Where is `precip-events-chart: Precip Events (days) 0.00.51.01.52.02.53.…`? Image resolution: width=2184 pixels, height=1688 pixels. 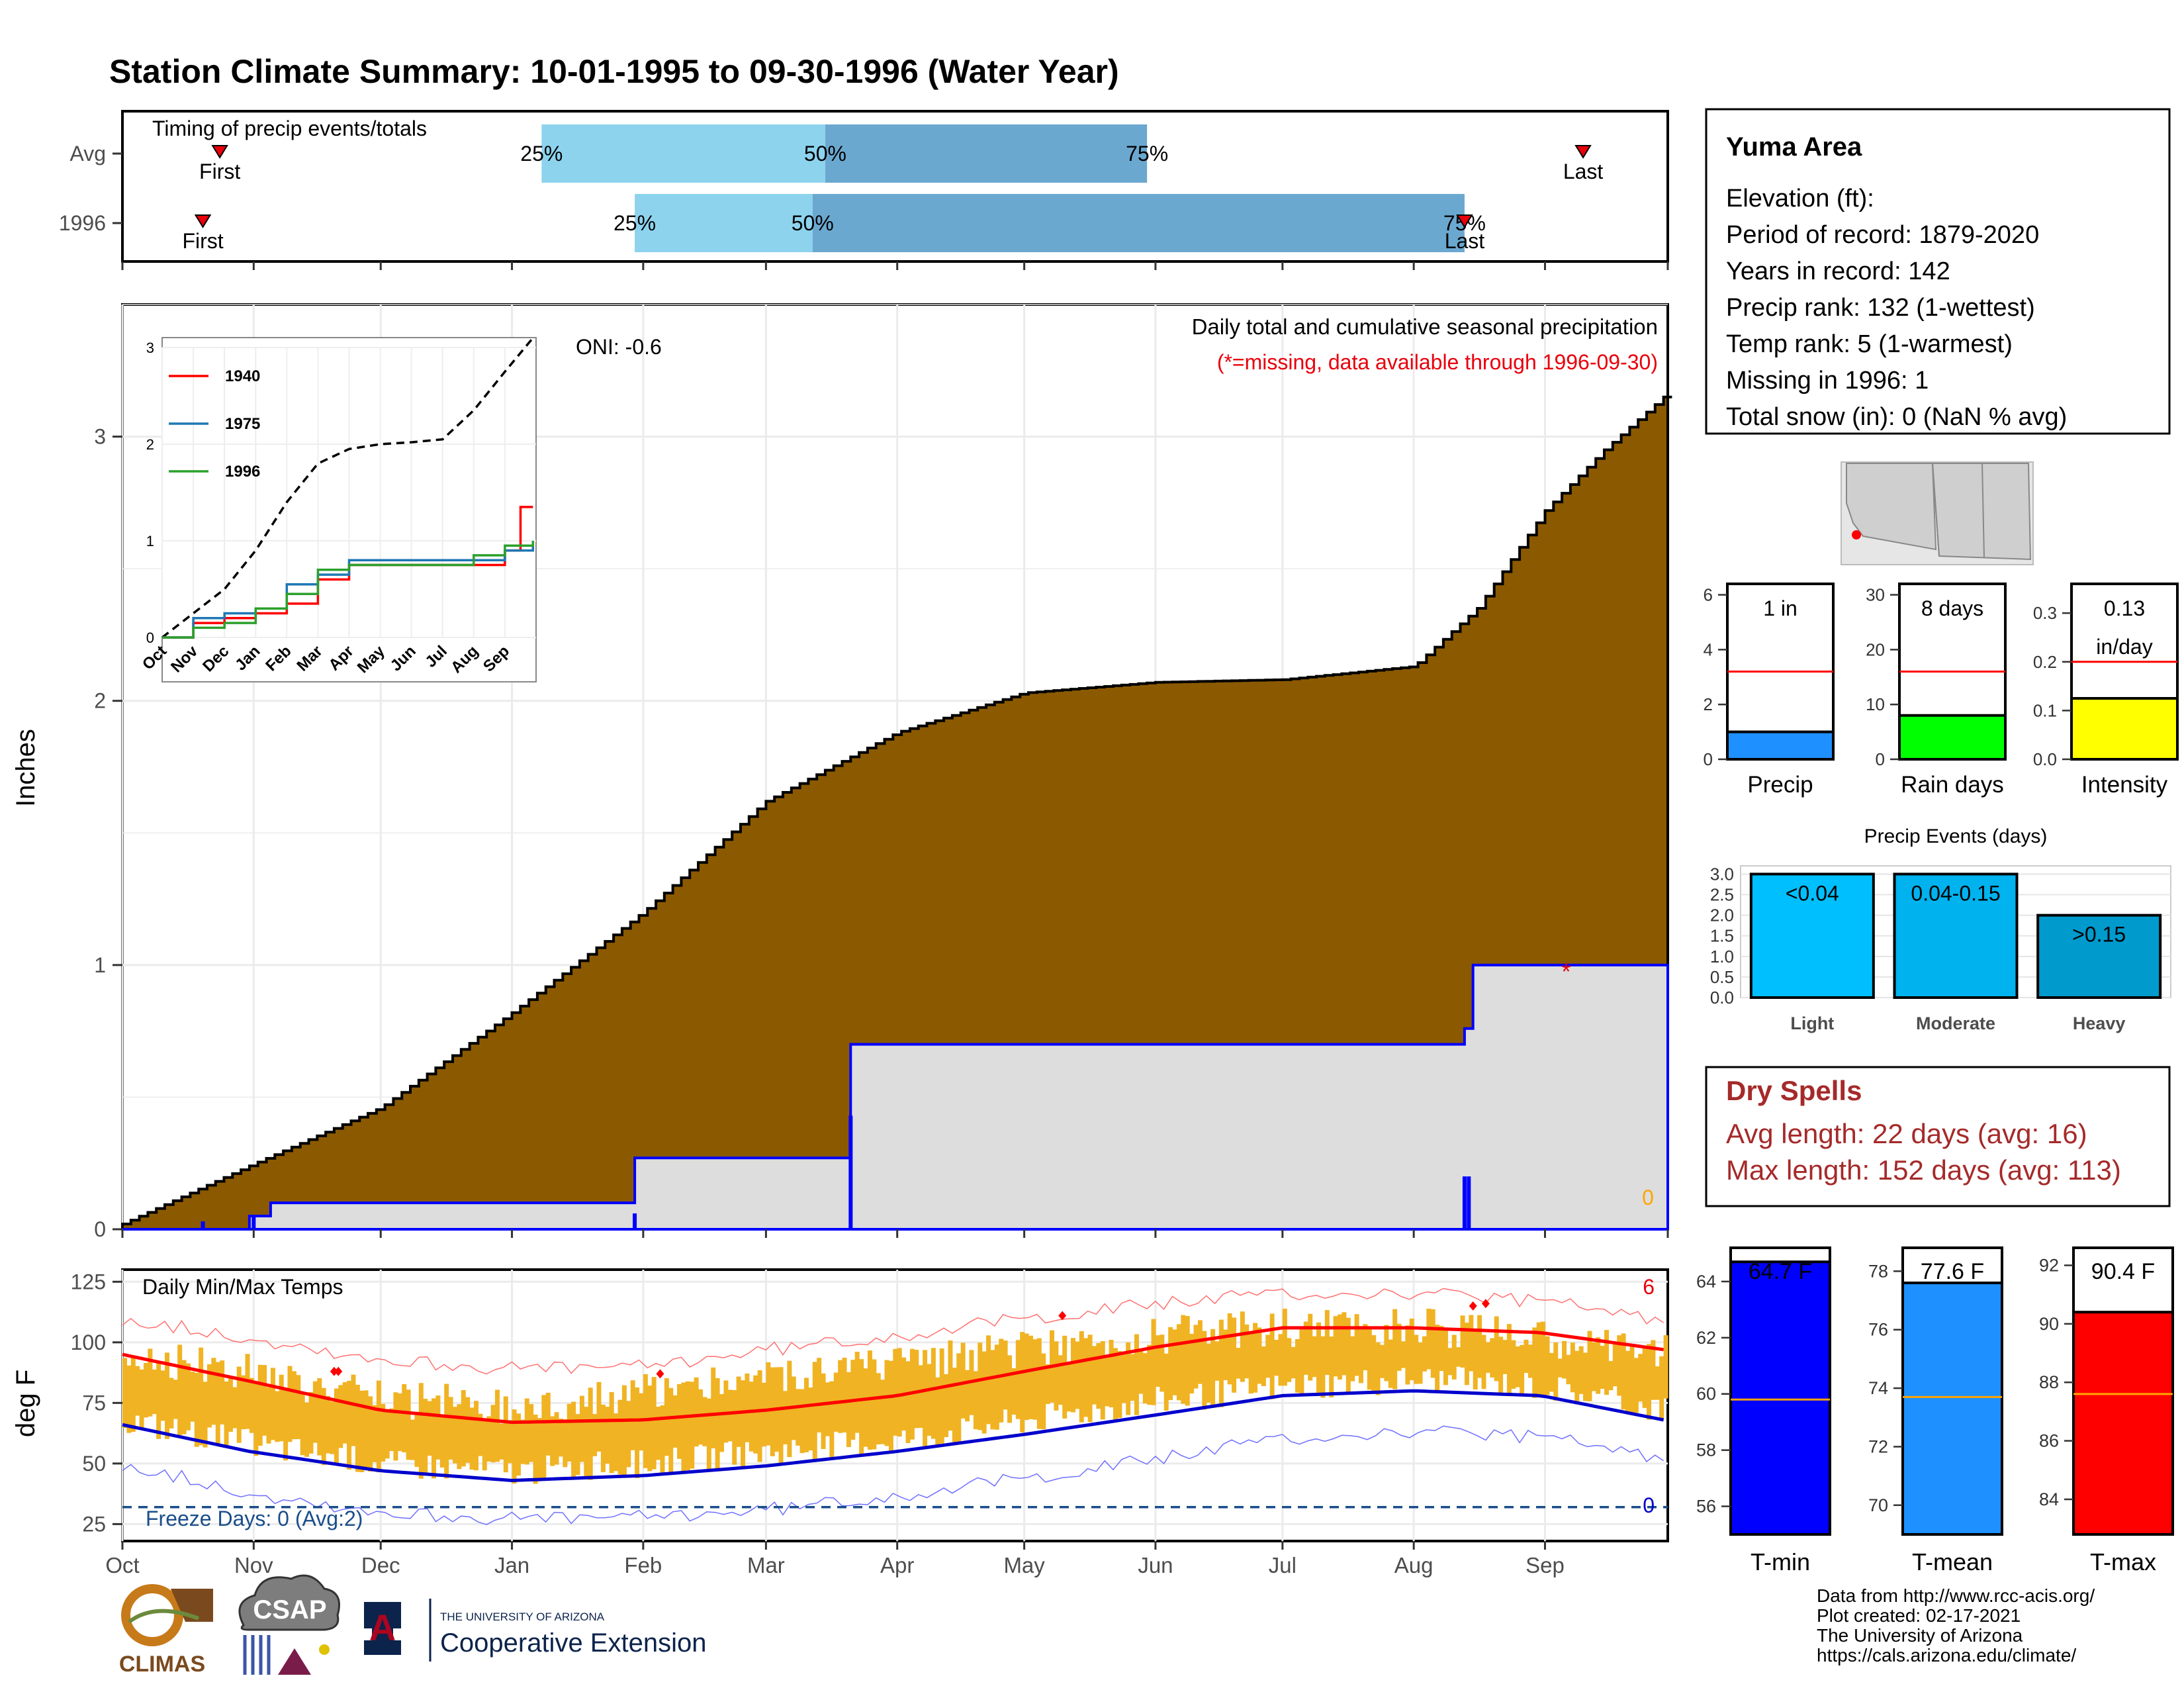
precip-events-chart: Precip Events (days) 0.00.51.01.52.02.53.… is located at coordinates (1940, 929).